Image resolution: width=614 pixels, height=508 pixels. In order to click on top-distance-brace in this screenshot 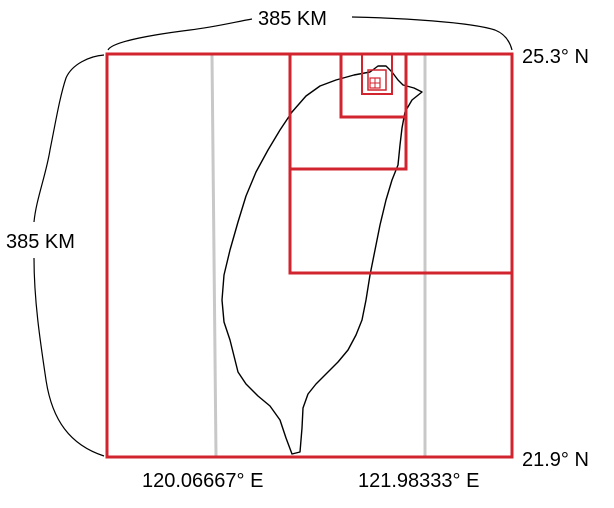, I will do `click(180, 34)`.